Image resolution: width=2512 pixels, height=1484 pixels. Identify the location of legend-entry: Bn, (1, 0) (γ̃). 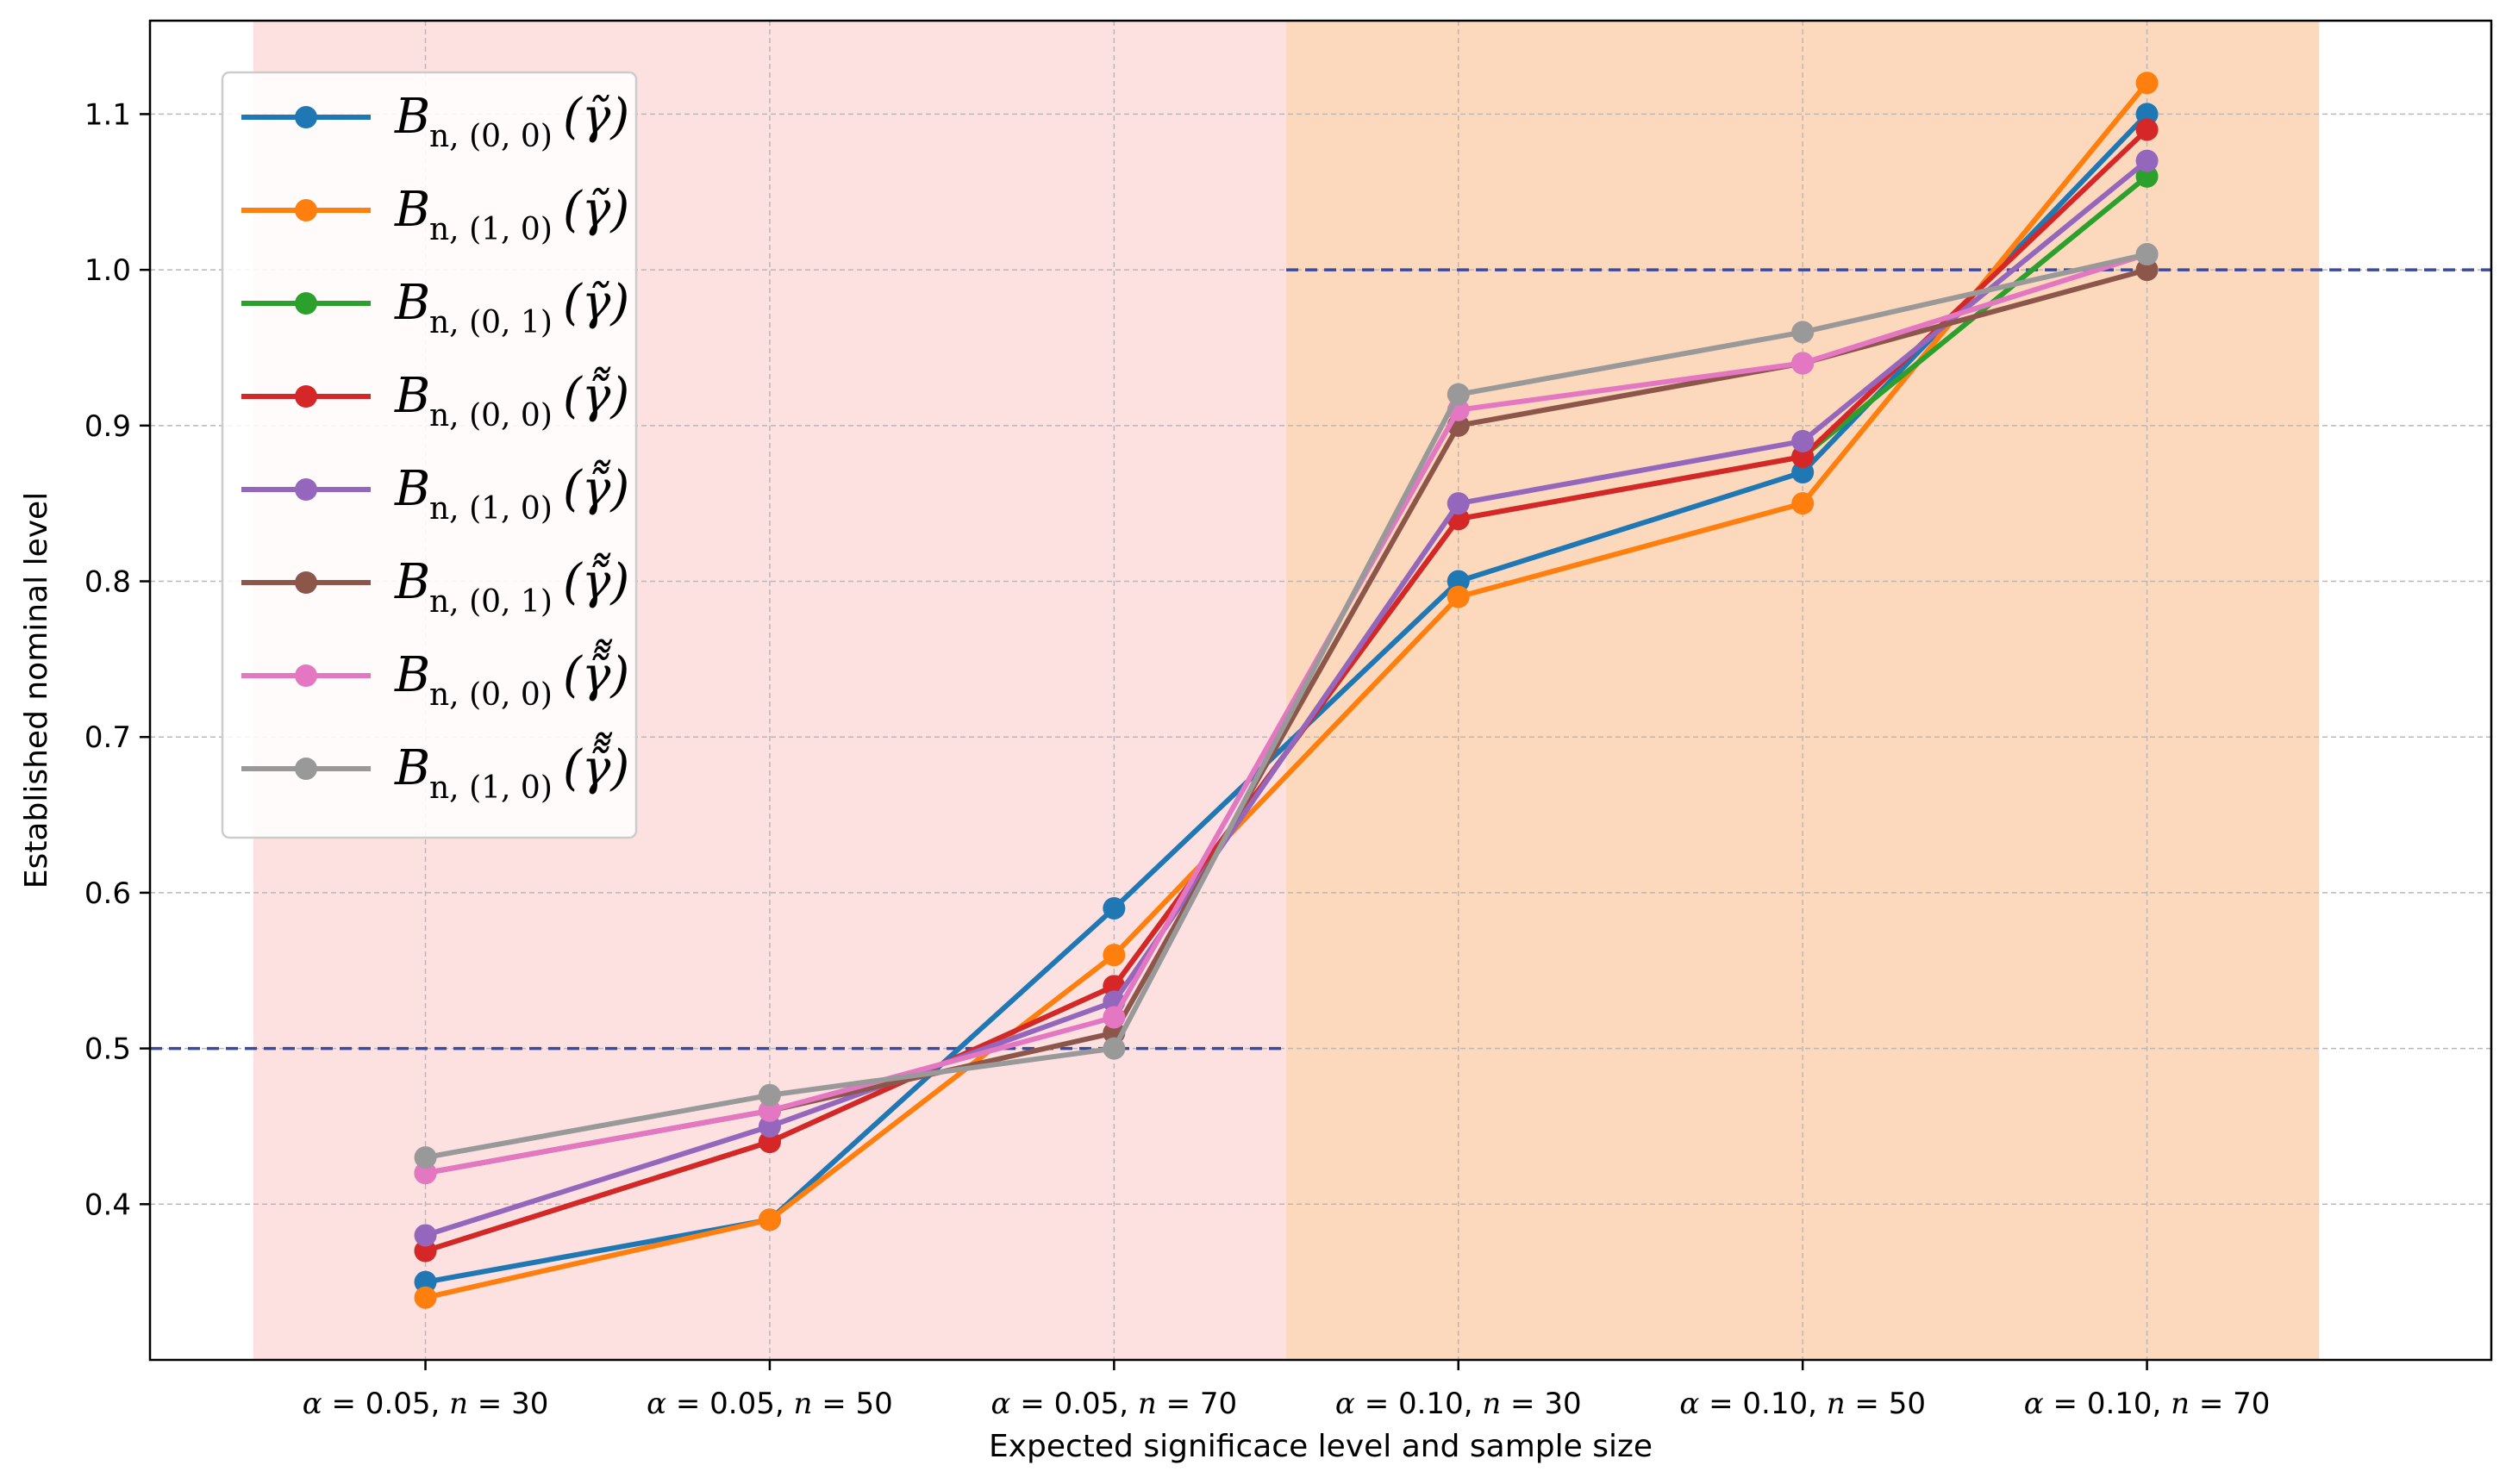
(435, 215).